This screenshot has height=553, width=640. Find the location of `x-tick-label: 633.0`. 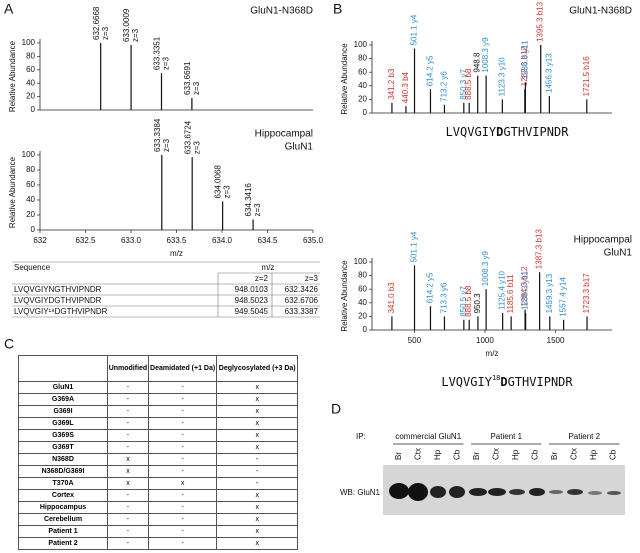

x-tick-label: 633.0 is located at coordinates (131, 240).